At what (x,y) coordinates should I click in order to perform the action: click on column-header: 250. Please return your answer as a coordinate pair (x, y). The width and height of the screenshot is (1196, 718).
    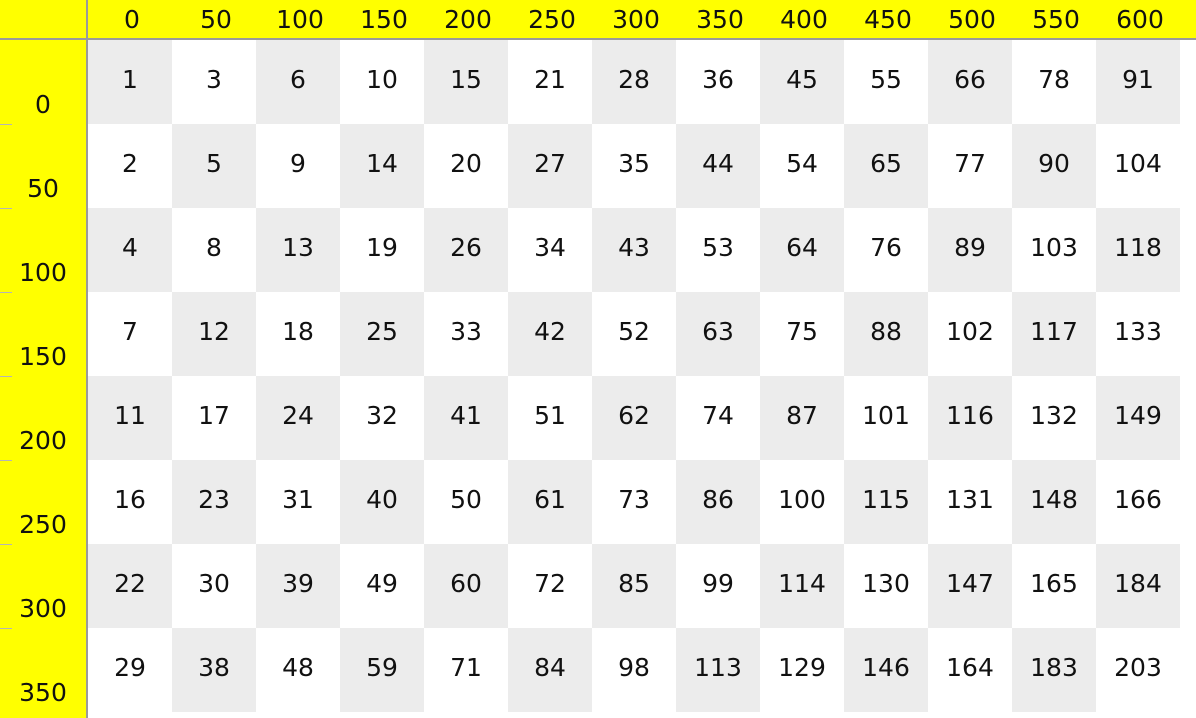
    Looking at the image, I should click on (552, 19).